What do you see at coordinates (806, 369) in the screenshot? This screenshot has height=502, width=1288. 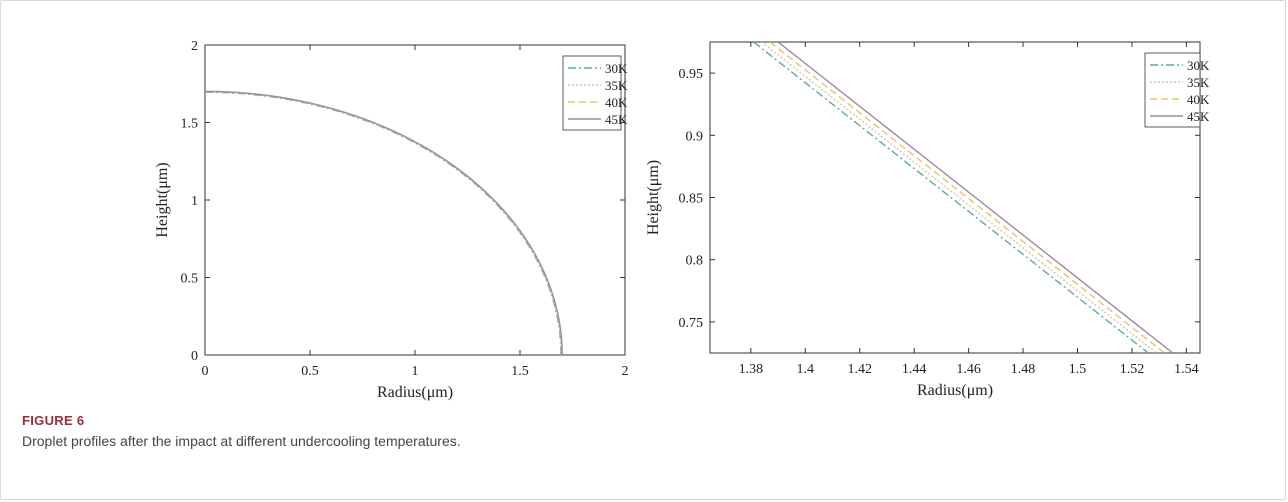 I see `x-tick-label: 1.4` at bounding box center [806, 369].